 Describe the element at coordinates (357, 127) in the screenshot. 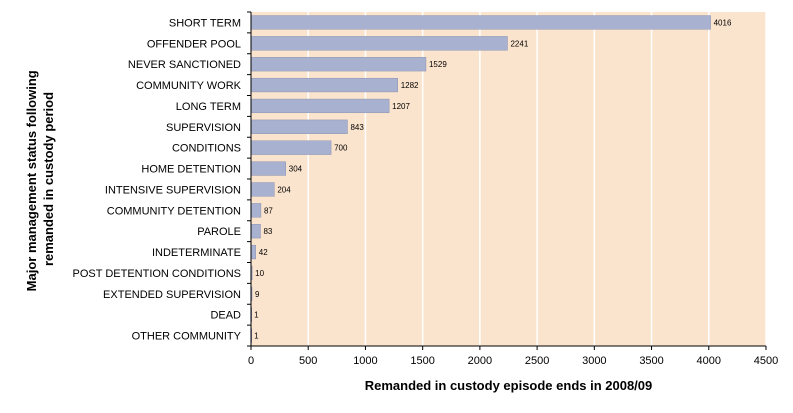

I see `data-label: 843` at that location.